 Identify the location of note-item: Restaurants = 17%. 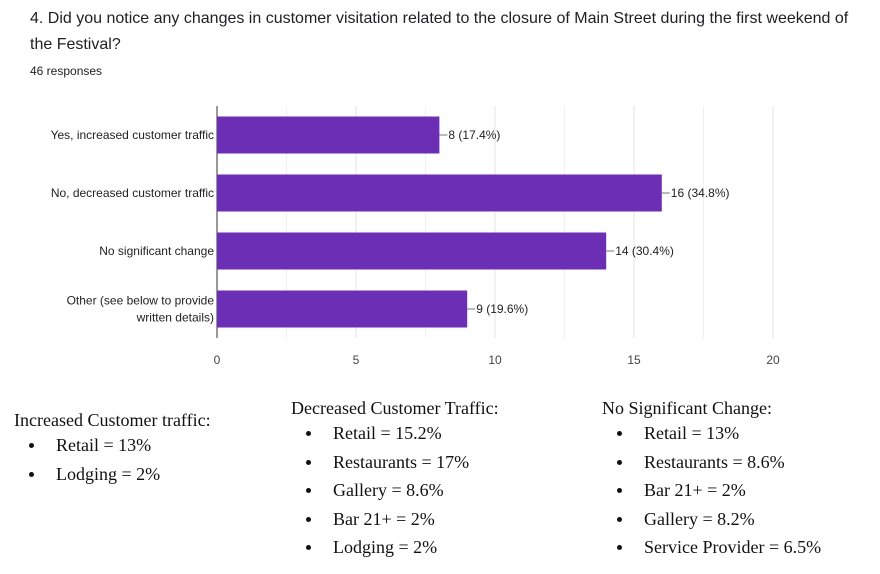
(395, 462).